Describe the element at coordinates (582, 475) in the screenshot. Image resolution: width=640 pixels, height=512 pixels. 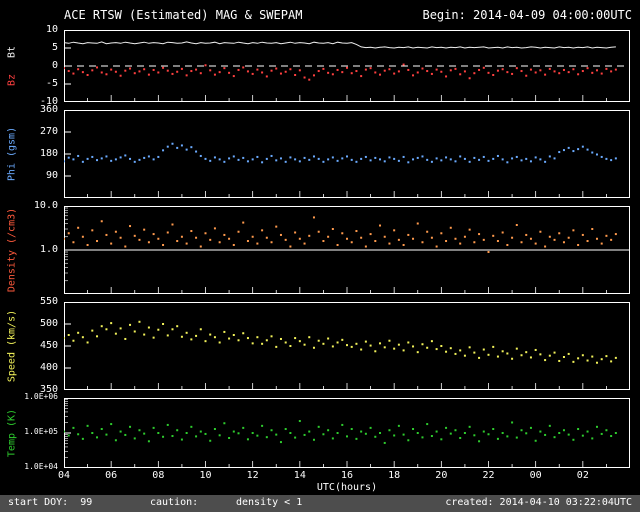
I see `x-tick-label: 02` at that location.